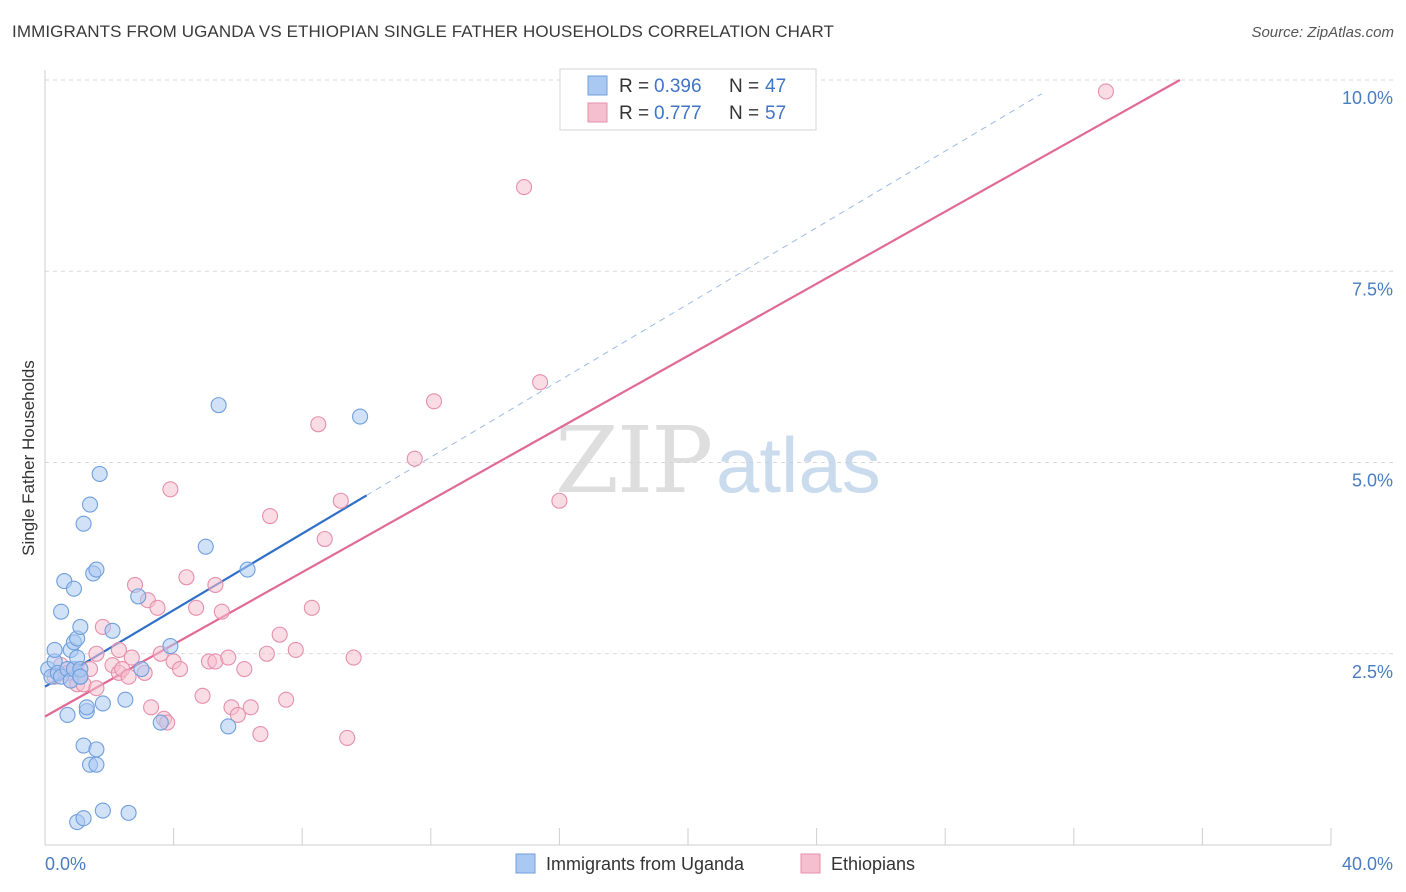 This screenshot has width=1406, height=892. I want to click on y-tick-labels: 2.5% 5.0% 7.5% 10.0%, so click(1367, 385).